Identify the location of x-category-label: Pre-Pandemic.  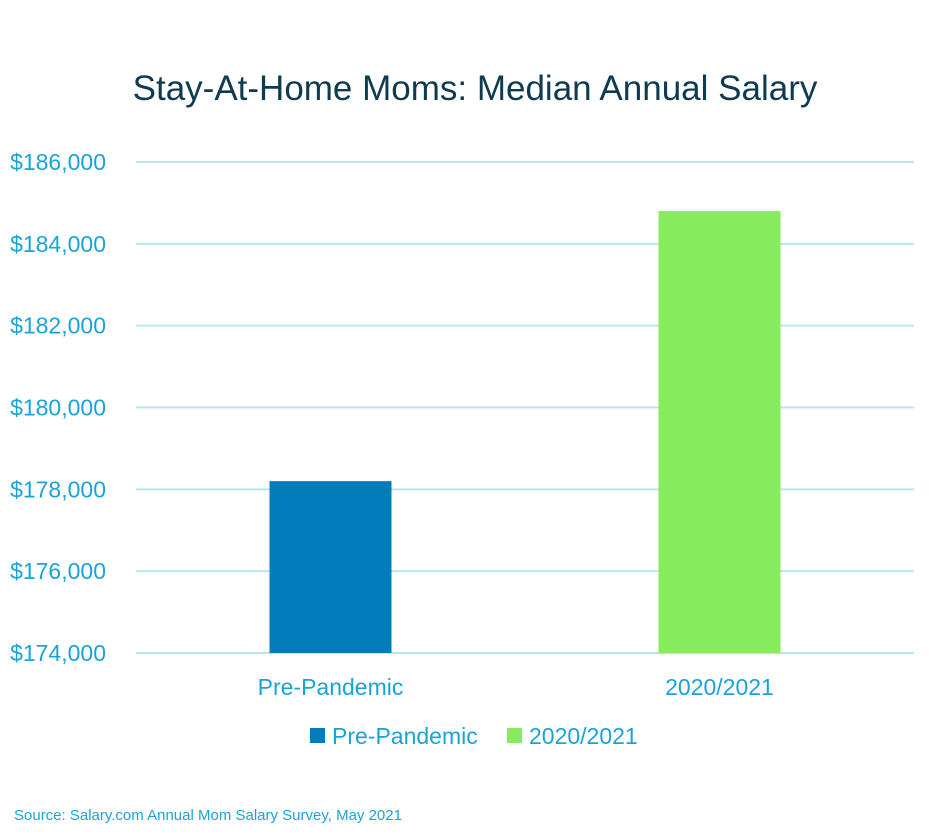
(331, 687).